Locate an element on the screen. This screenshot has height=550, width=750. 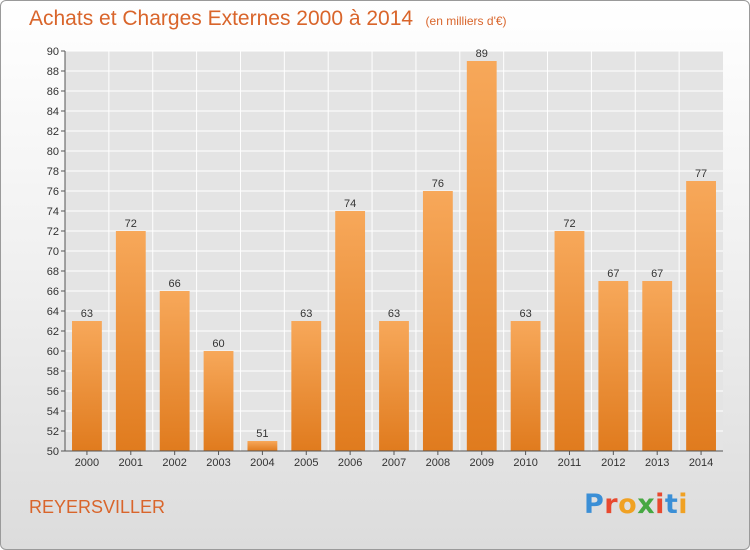
y-tick-label: 78 is located at coordinates (53, 172).